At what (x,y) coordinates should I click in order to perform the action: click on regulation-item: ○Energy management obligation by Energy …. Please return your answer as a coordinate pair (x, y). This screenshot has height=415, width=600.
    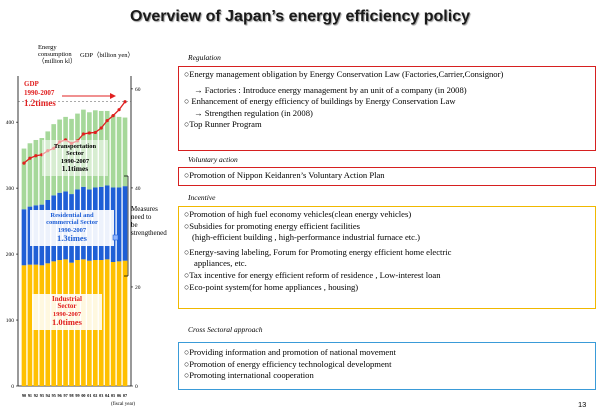
    Looking at the image, I should click on (344, 74).